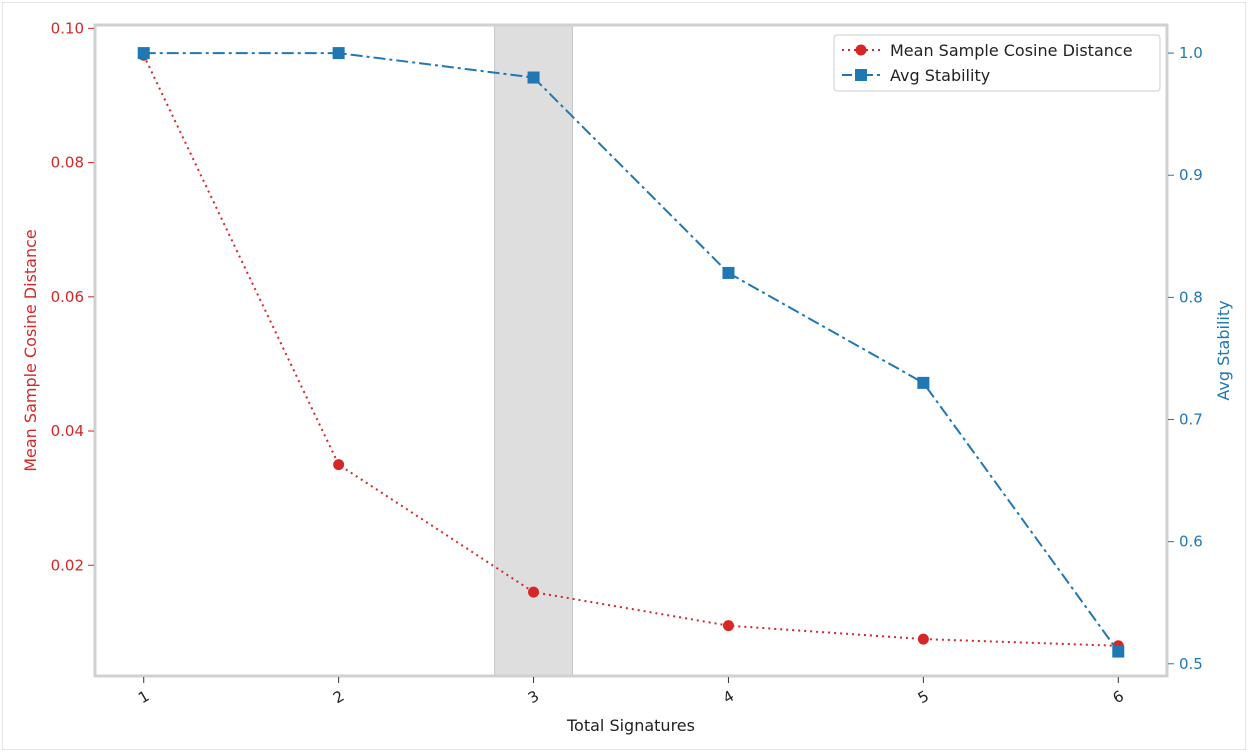 The image size is (1248, 754). Describe the element at coordinates (940, 75) in the screenshot. I see `legend-label-stability: Avg Stability` at that location.